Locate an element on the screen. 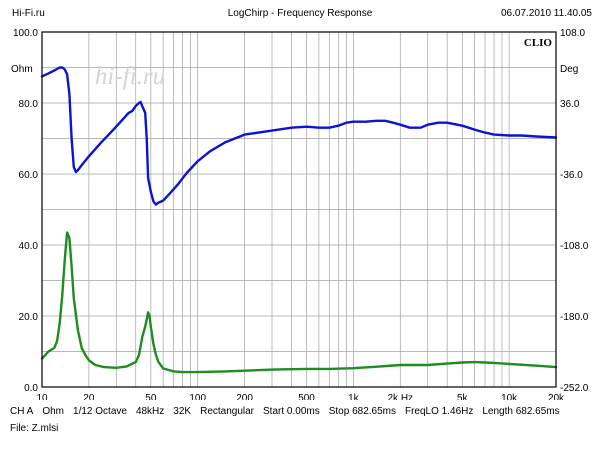  left-axis-unit: Ohm is located at coordinates (22, 69).